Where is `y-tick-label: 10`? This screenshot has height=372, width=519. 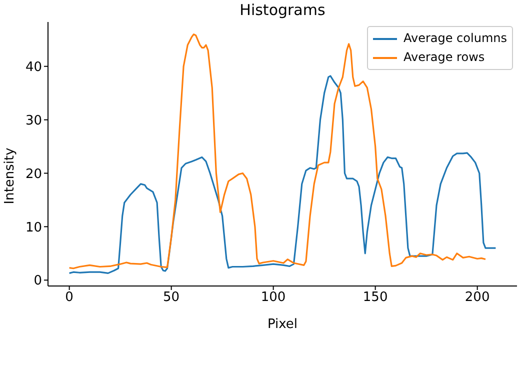 y-tick-label: 10 is located at coordinates (33, 228).